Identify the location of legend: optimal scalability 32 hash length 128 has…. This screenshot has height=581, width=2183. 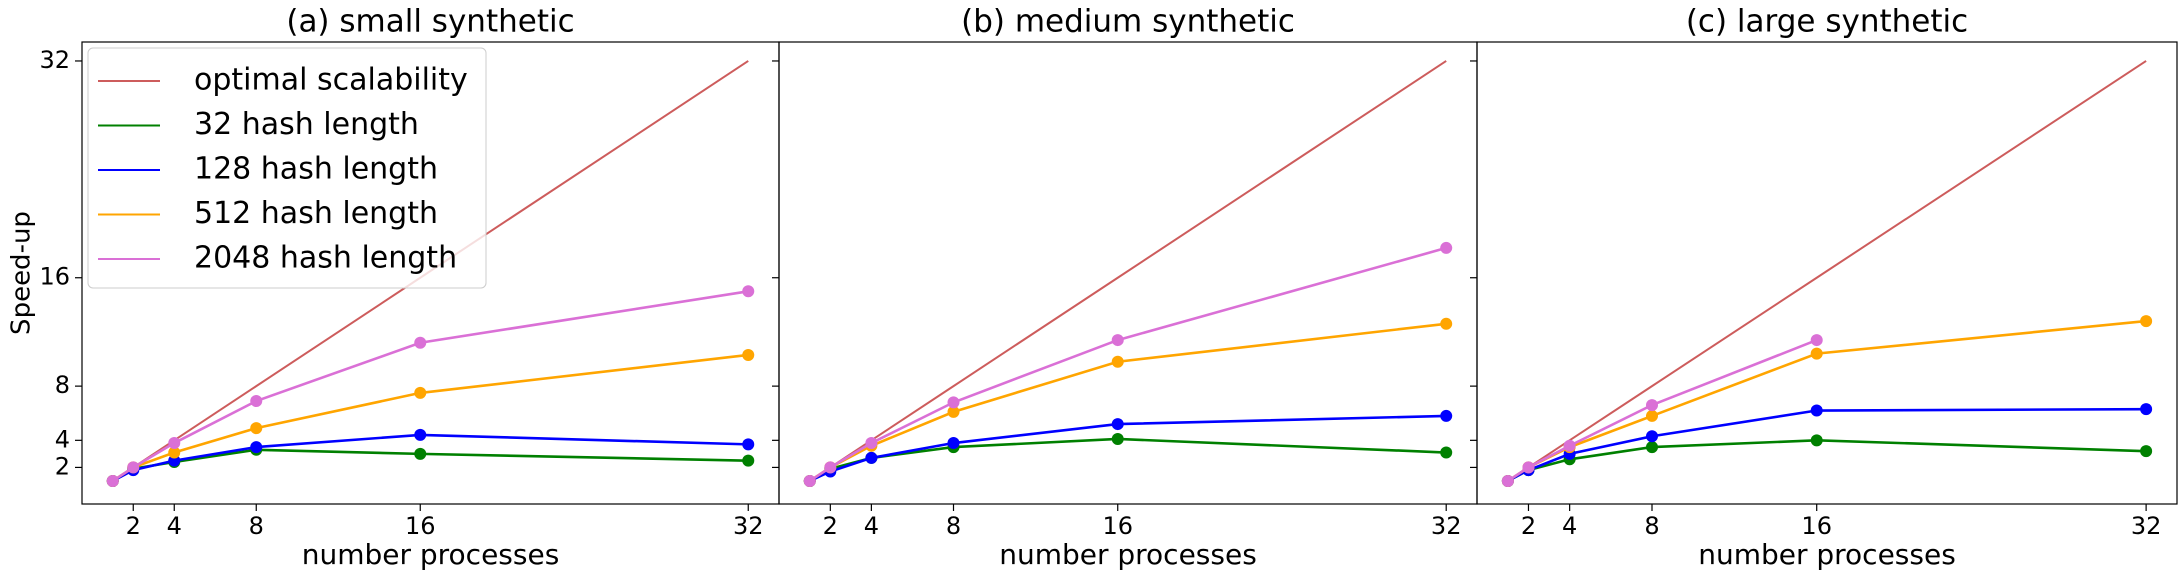
(287, 168).